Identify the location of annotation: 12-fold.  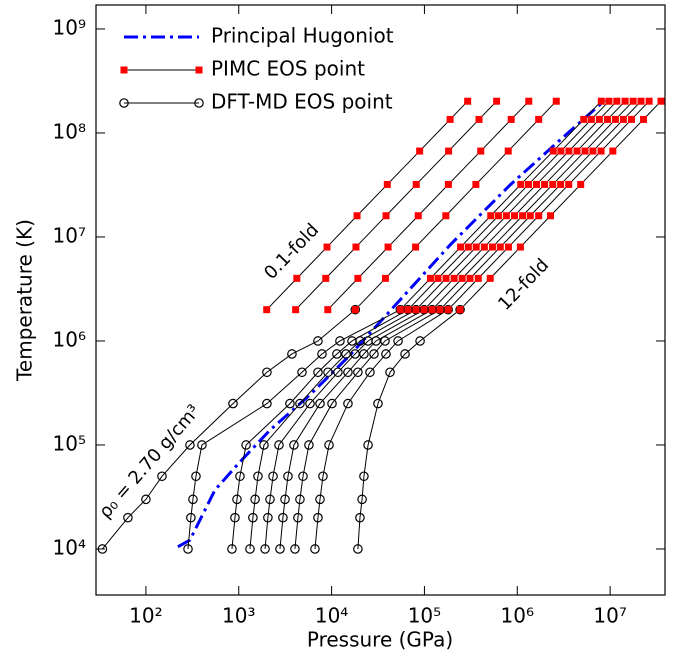
(523, 285).